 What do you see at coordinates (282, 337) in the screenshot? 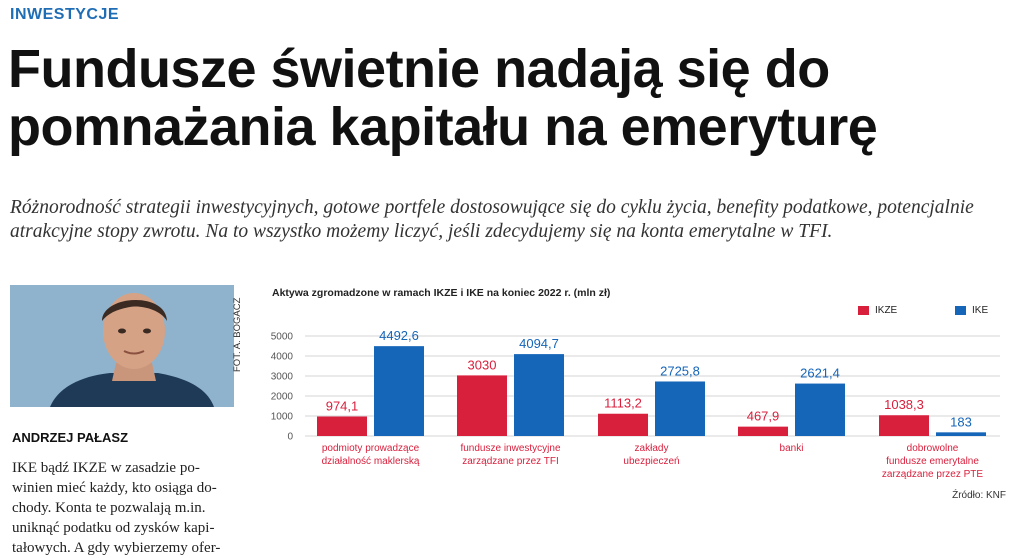
I see `y-tick-label: 5000` at bounding box center [282, 337].